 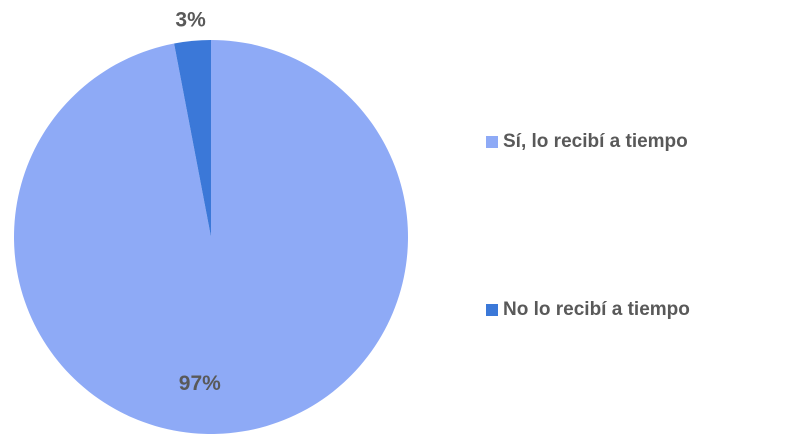 I want to click on legend-label: No lo recibí a tiempo, so click(x=596, y=309).